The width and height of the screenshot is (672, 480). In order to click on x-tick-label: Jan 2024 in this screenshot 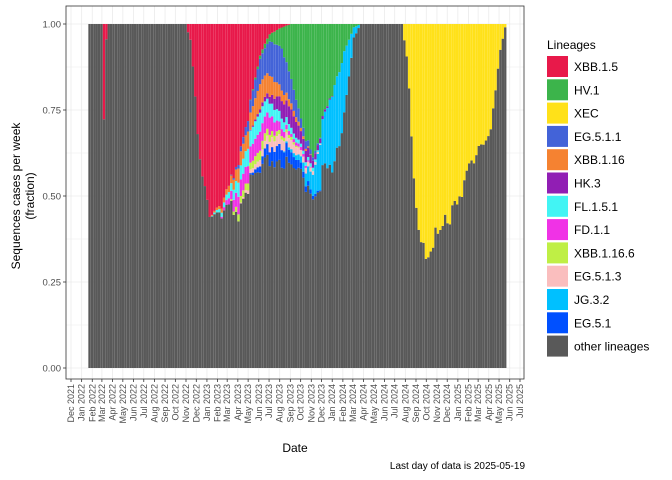, I will do `click(332, 402)`.